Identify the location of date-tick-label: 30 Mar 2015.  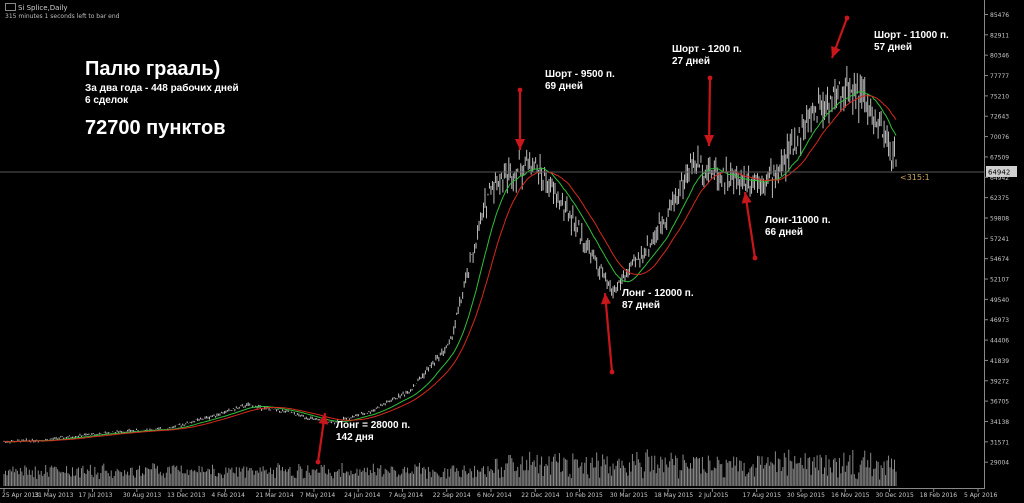
(629, 495).